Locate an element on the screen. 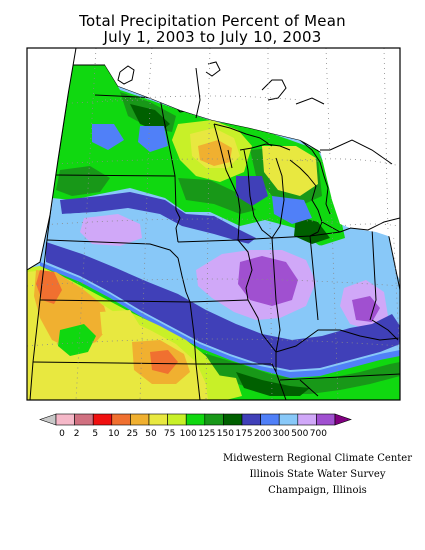 The height and width of the screenshot is (550, 425). legend-label: 300 is located at coordinates (281, 434).